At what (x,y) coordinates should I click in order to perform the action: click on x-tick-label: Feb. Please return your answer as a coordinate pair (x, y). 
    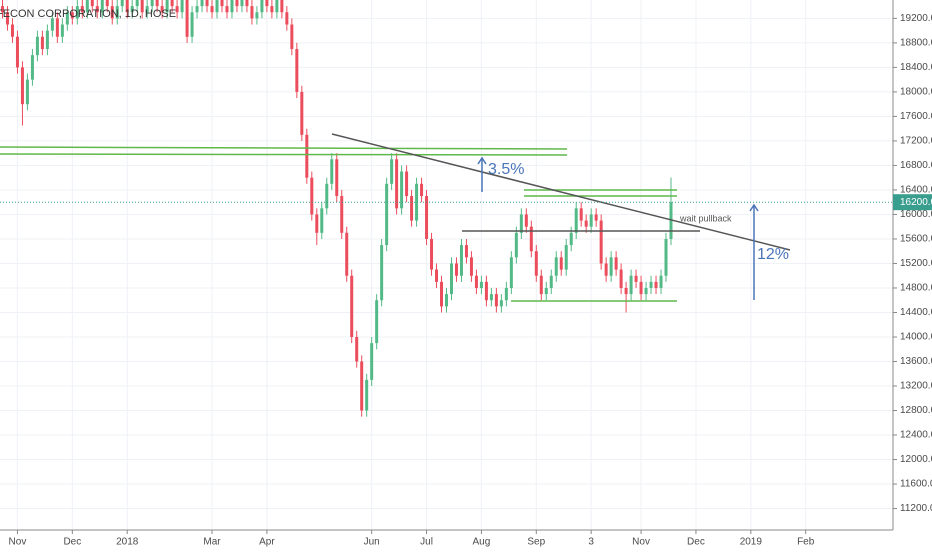
    Looking at the image, I should click on (806, 542).